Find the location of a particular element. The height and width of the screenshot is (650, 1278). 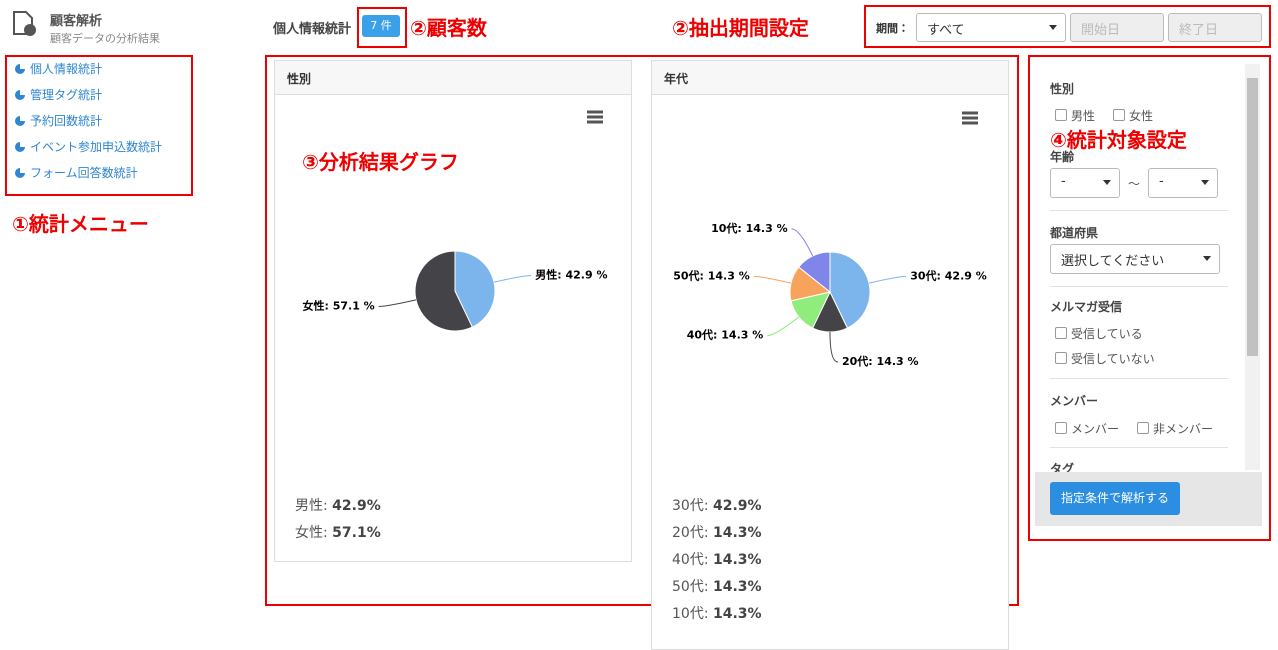

data-label: 男性: 42.9 % is located at coordinates (571, 275).